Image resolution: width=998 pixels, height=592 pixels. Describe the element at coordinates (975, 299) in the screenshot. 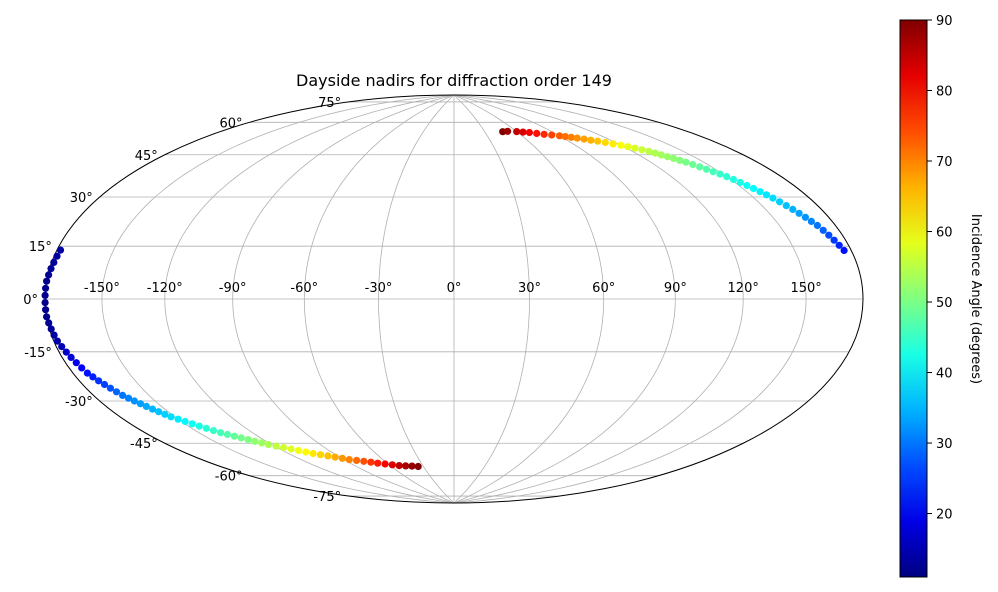

I see `colorbar-label: Incidence Angle (degrees)` at that location.